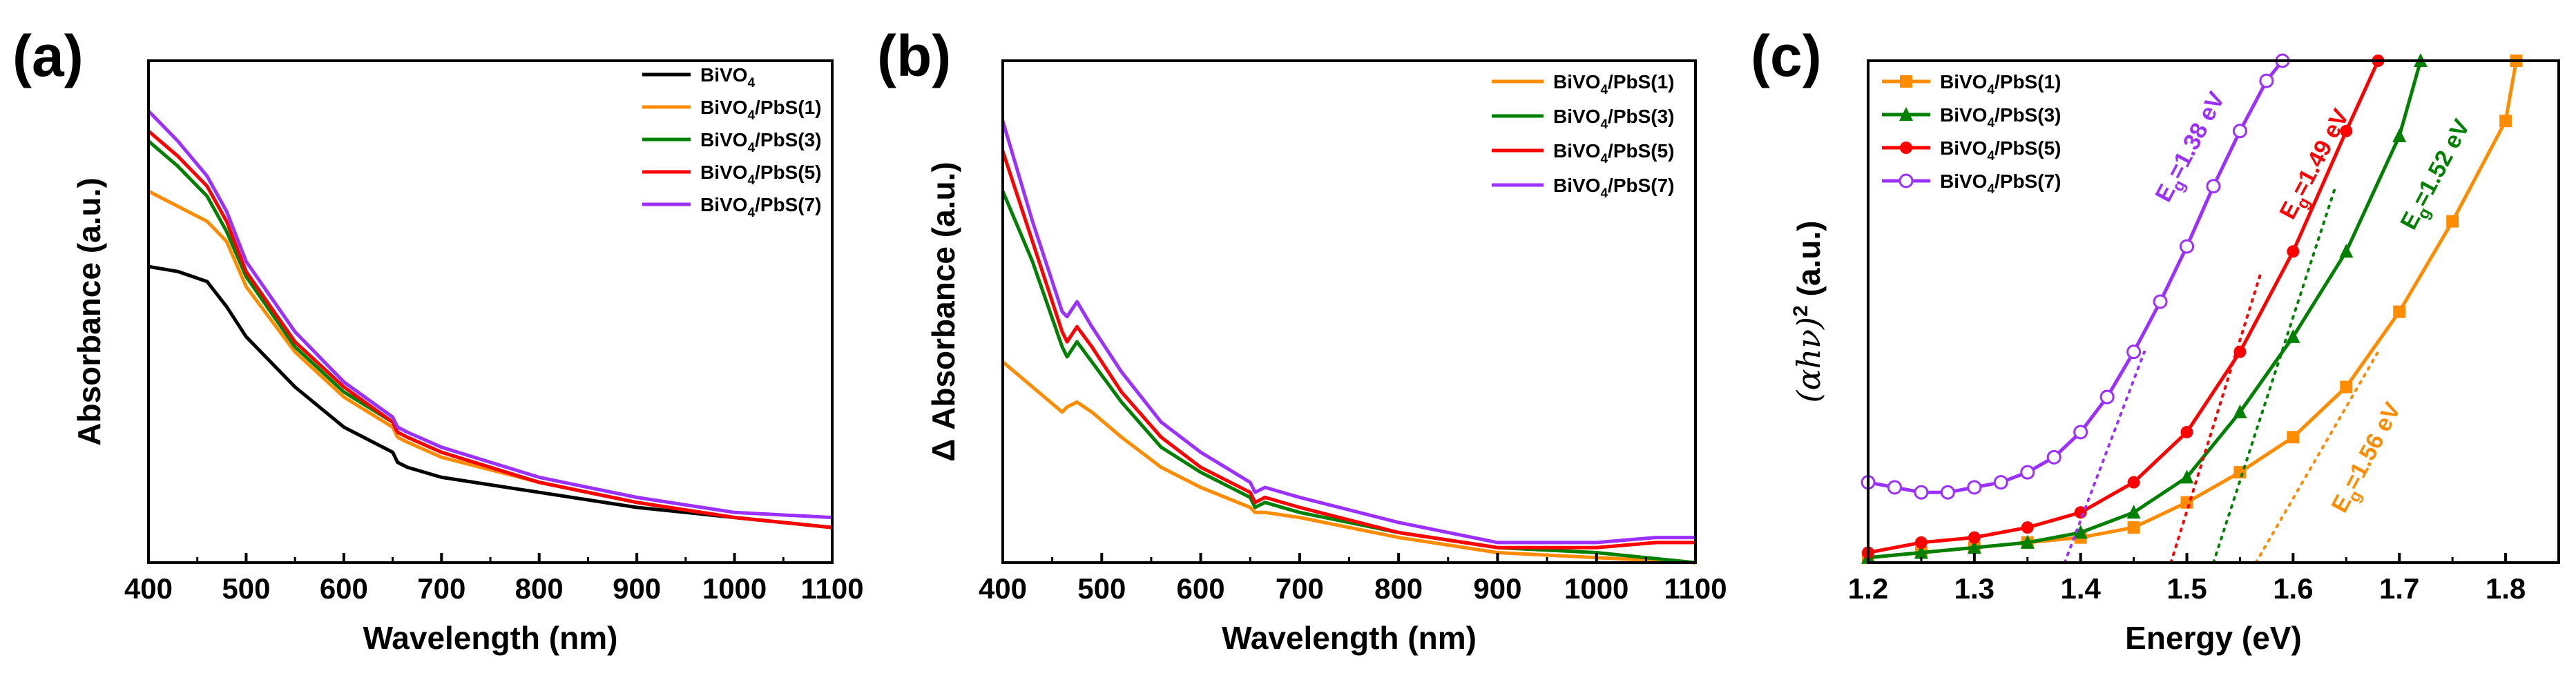  I want to click on panel-b-xtick-label: 1000, so click(1596, 588).